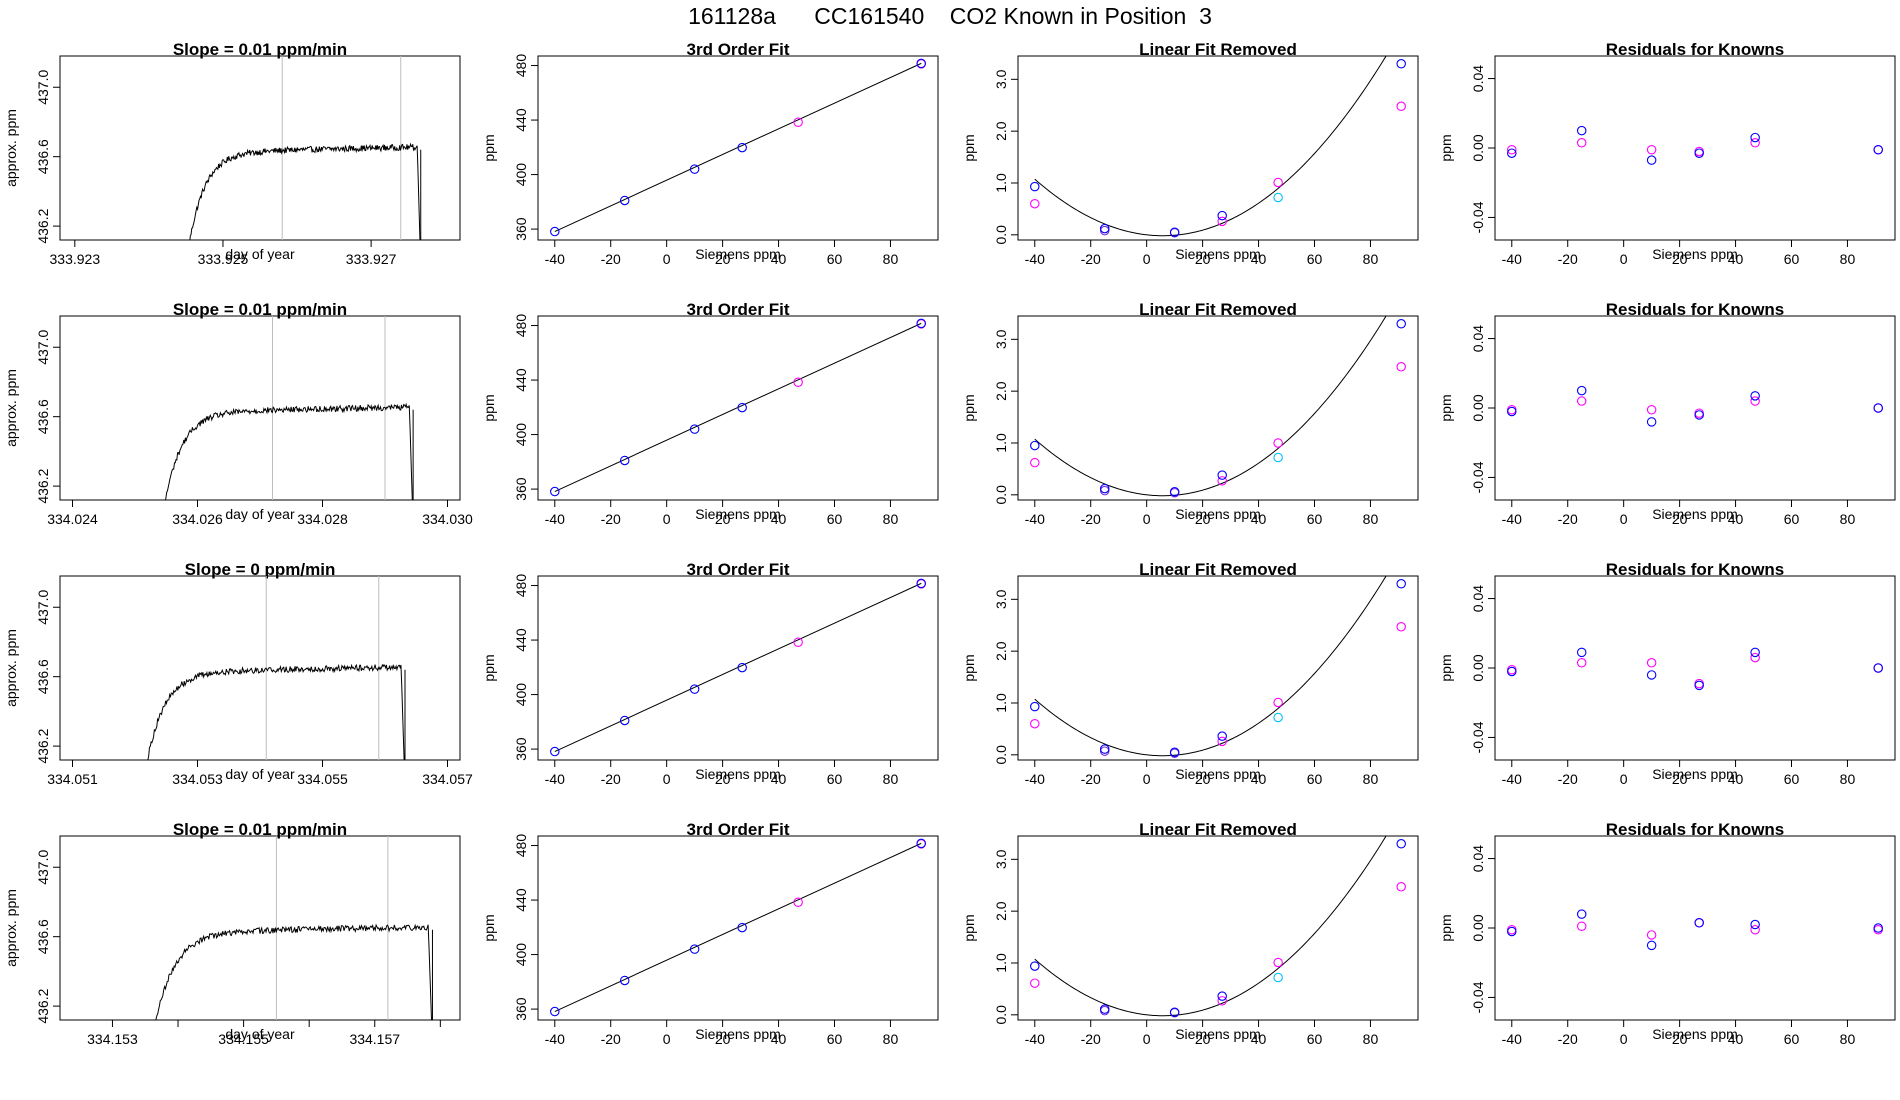 The image size is (1900, 1100). What do you see at coordinates (374, 1039) in the screenshot?
I see `x-tick-label: 334.157` at bounding box center [374, 1039].